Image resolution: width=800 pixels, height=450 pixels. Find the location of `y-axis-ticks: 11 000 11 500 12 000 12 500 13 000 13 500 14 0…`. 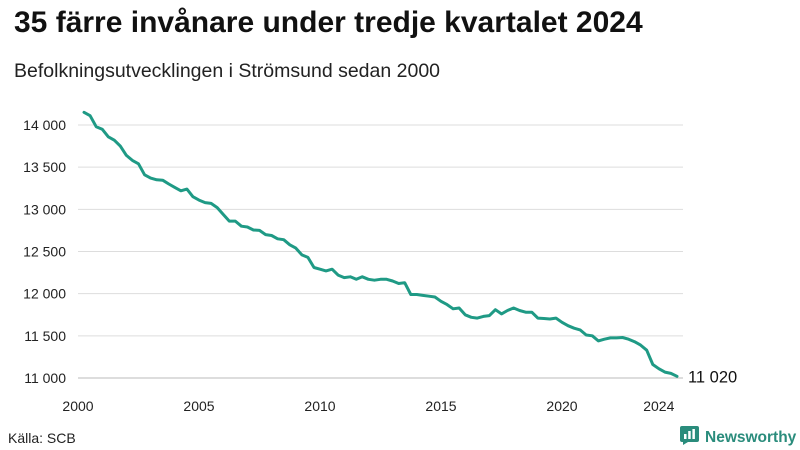

y-axis-ticks: 11 000 11 500 12 000 12 500 13 000 13 500 14 0… is located at coordinates (44, 251).